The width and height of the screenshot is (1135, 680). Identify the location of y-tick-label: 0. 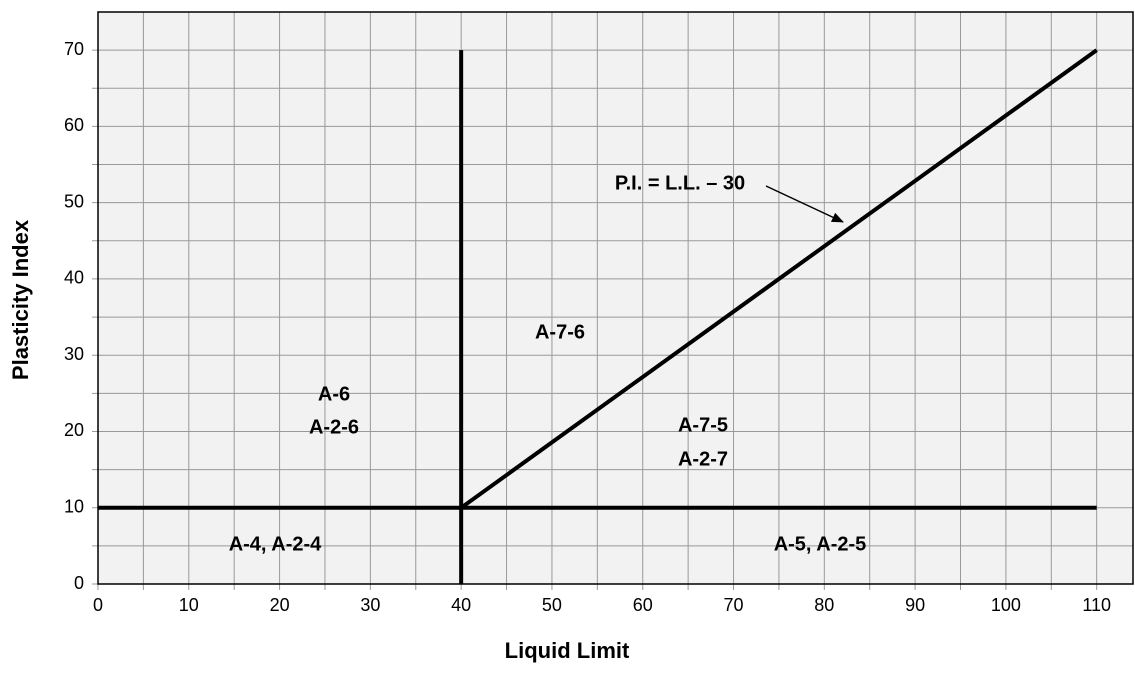
(79, 583).